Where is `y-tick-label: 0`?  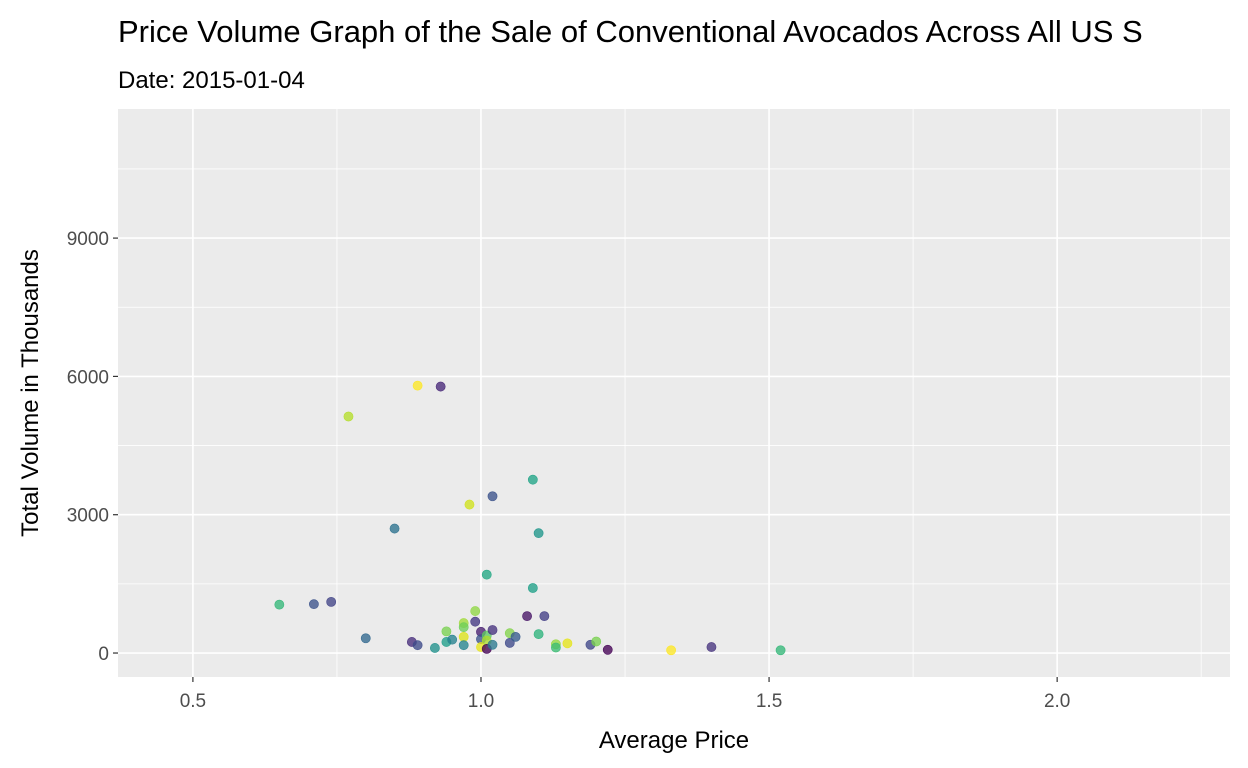 y-tick-label: 0 is located at coordinates (103, 654).